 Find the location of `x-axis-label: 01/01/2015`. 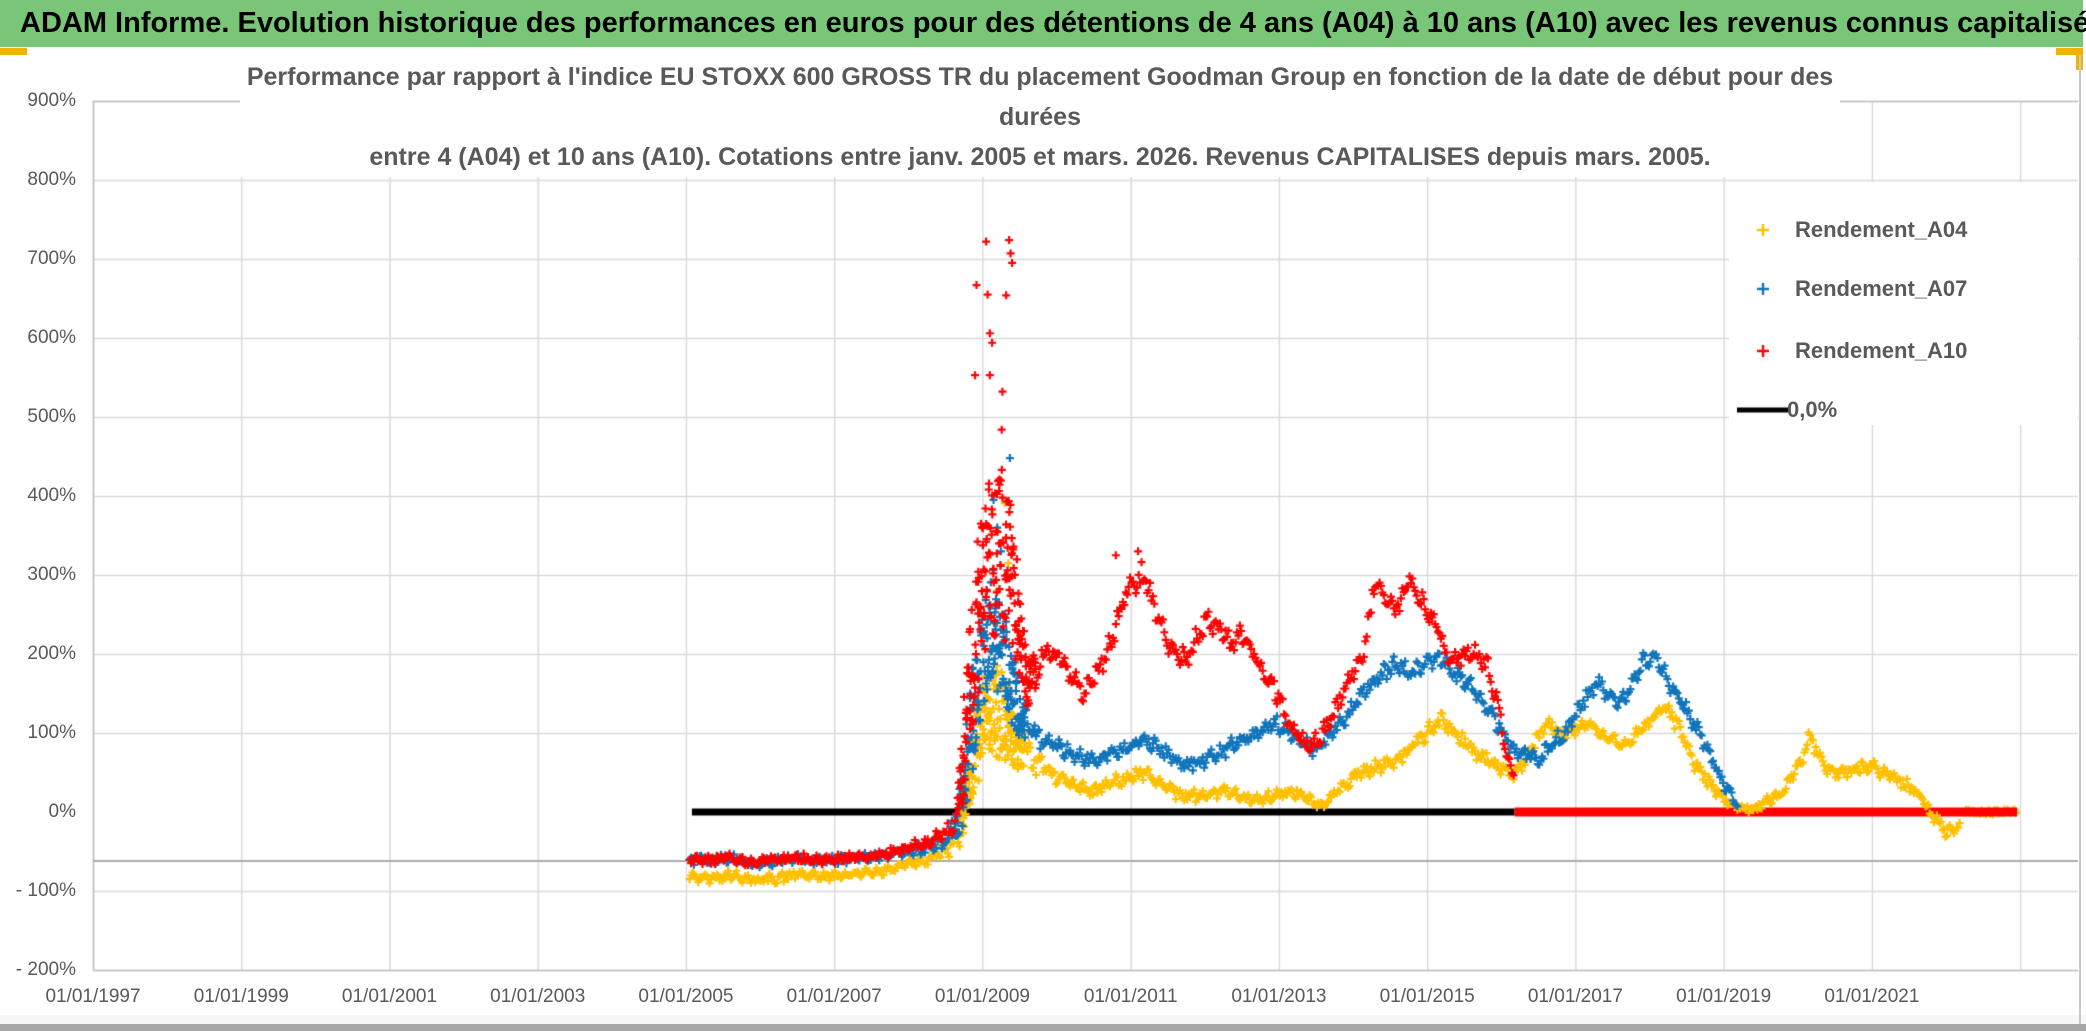

x-axis-label: 01/01/2015 is located at coordinates (1427, 996).